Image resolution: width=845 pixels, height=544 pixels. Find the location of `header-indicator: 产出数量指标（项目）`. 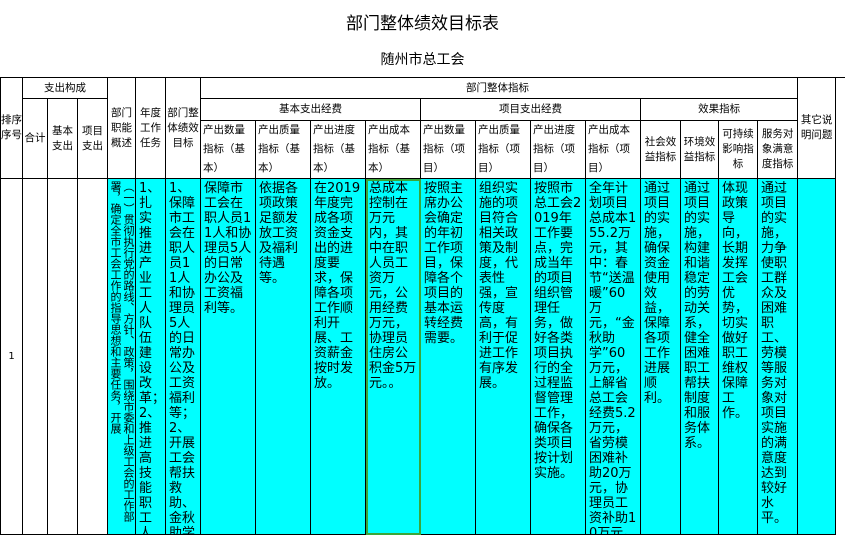

header-indicator: 产出数量指标（项目） is located at coordinates (448, 149).